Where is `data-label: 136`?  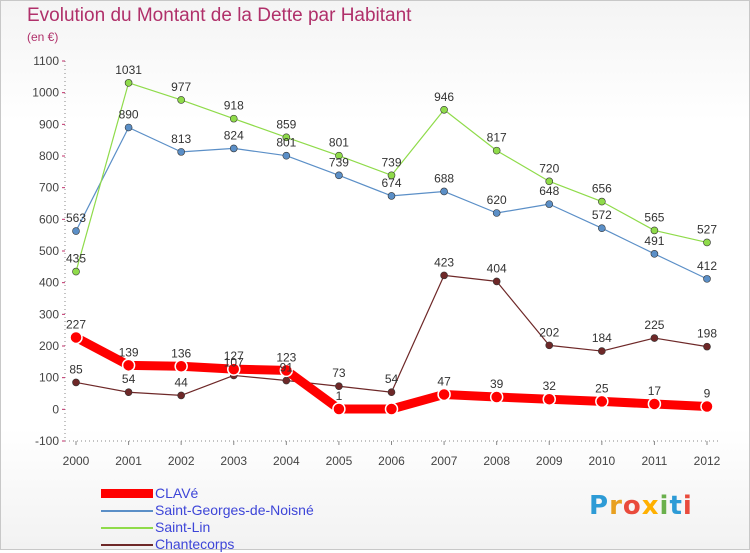 data-label: 136 is located at coordinates (181, 353).